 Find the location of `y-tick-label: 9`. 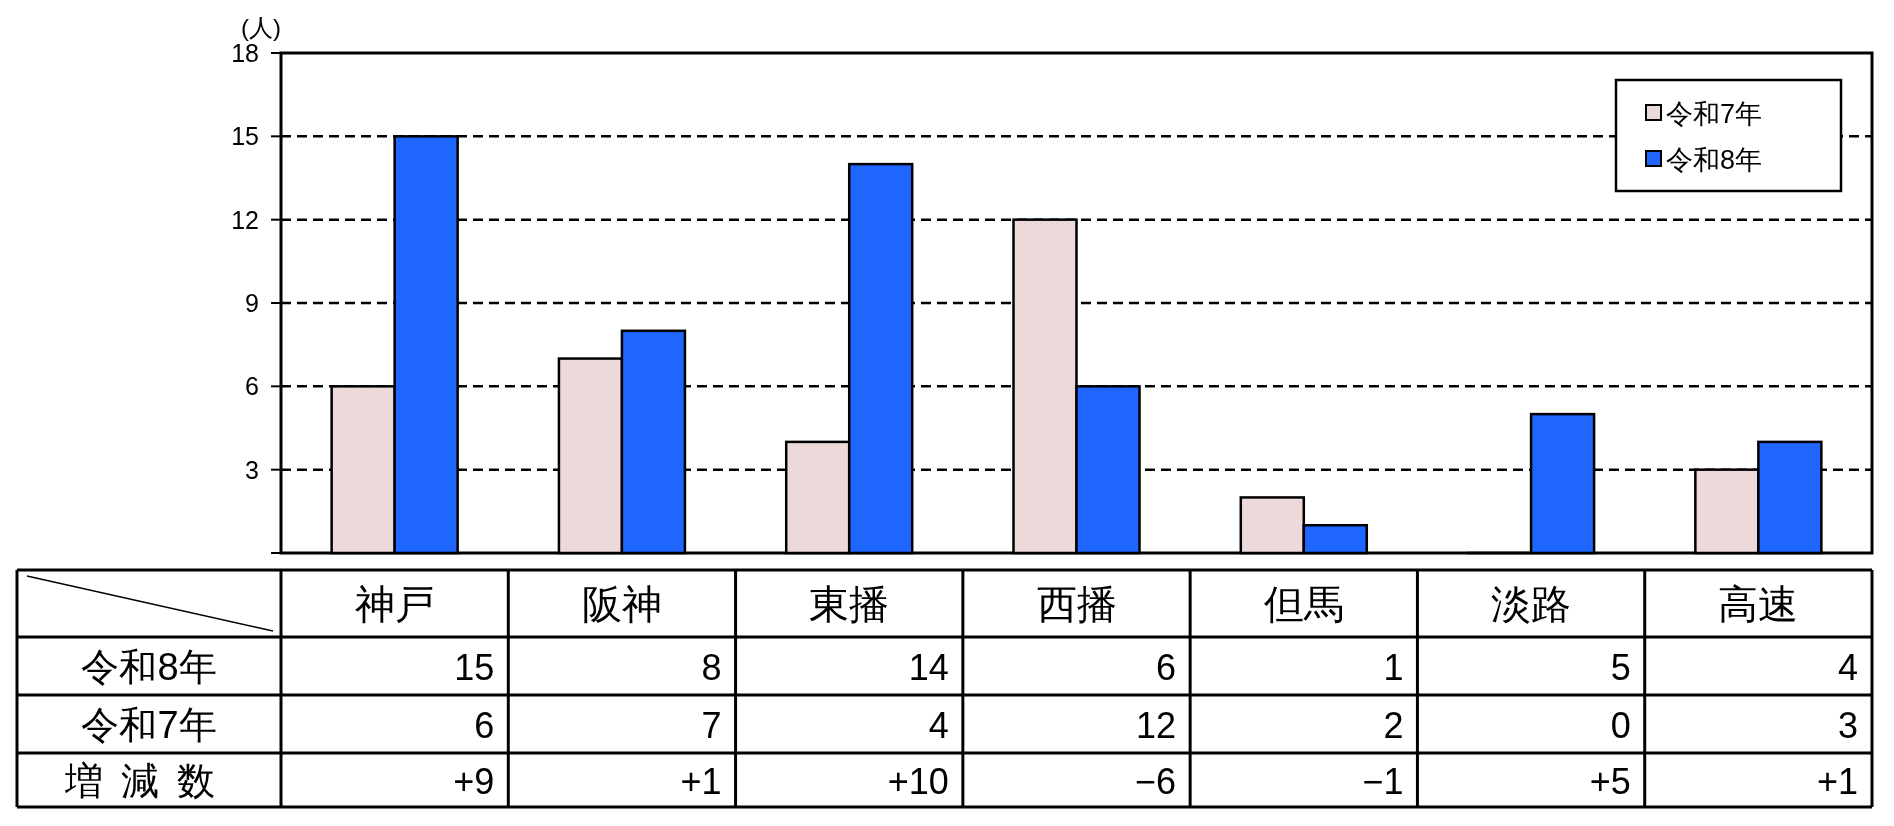

y-tick-label: 9 is located at coordinates (252, 303).